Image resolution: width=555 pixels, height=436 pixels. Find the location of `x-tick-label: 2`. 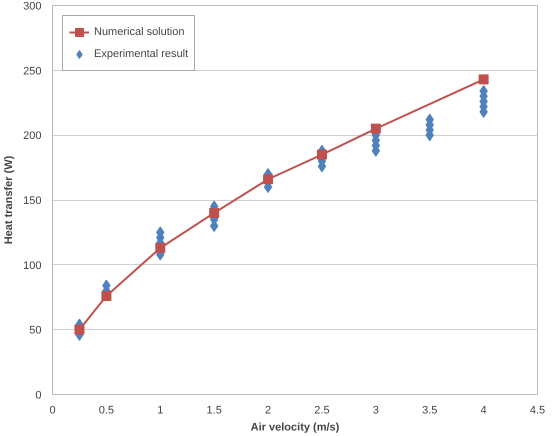

x-tick-label: 2 is located at coordinates (268, 410).